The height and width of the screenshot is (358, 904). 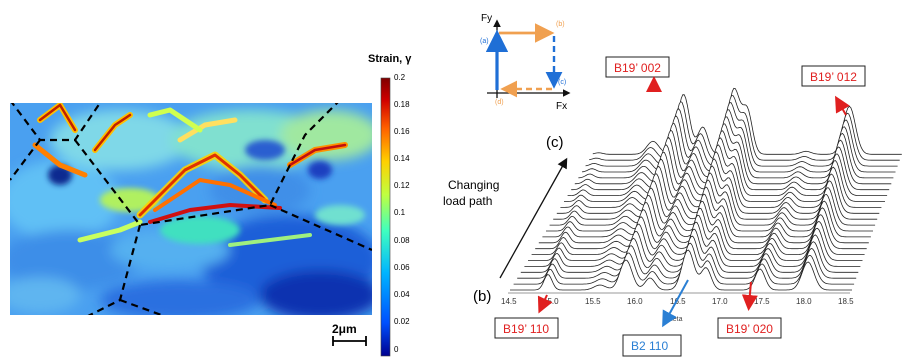 I want to click on x-tick: 17.0, so click(x=720, y=301).